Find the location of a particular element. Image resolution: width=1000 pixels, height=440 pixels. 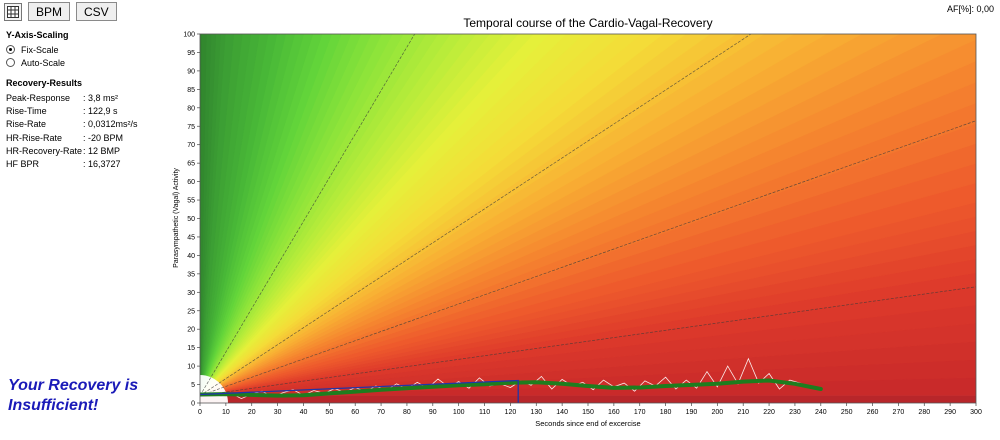

x-tick-label: 10 is located at coordinates (226, 412).